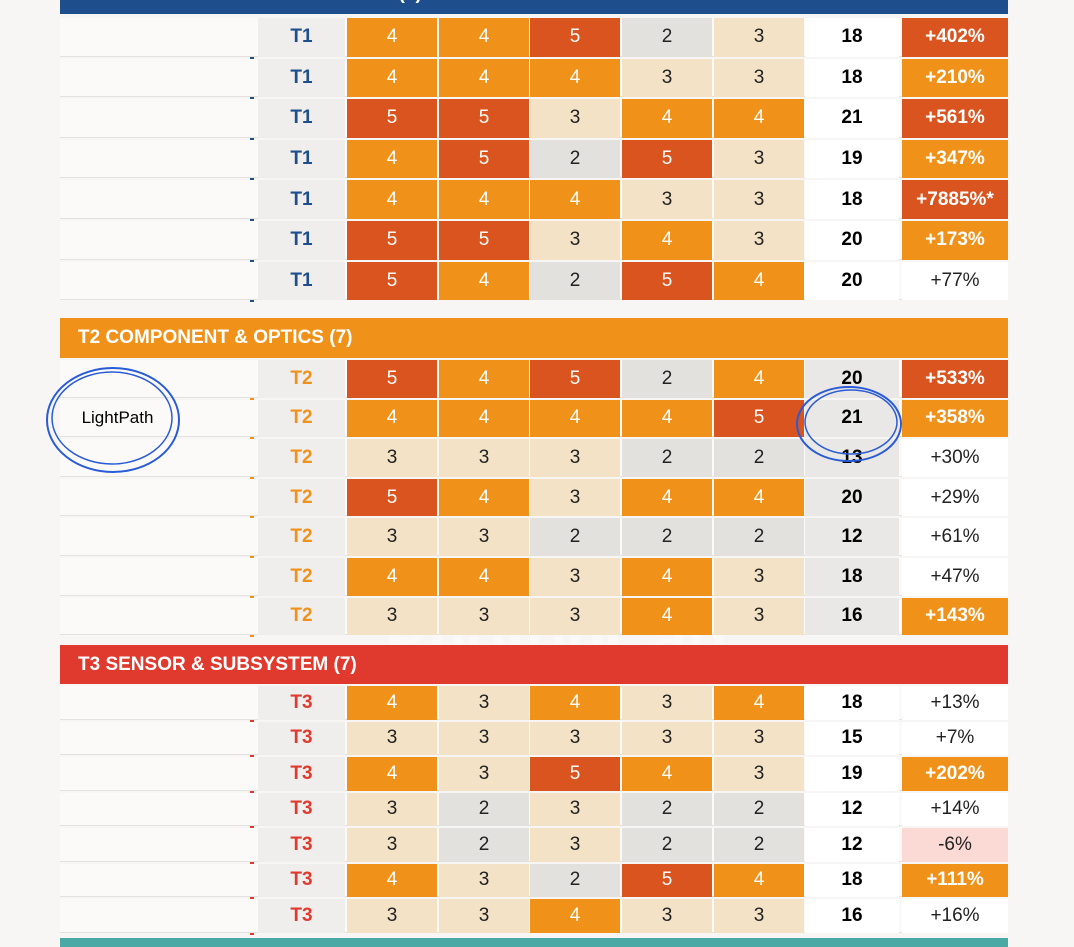 The image size is (1074, 947). I want to click on total: 20, so click(852, 281).